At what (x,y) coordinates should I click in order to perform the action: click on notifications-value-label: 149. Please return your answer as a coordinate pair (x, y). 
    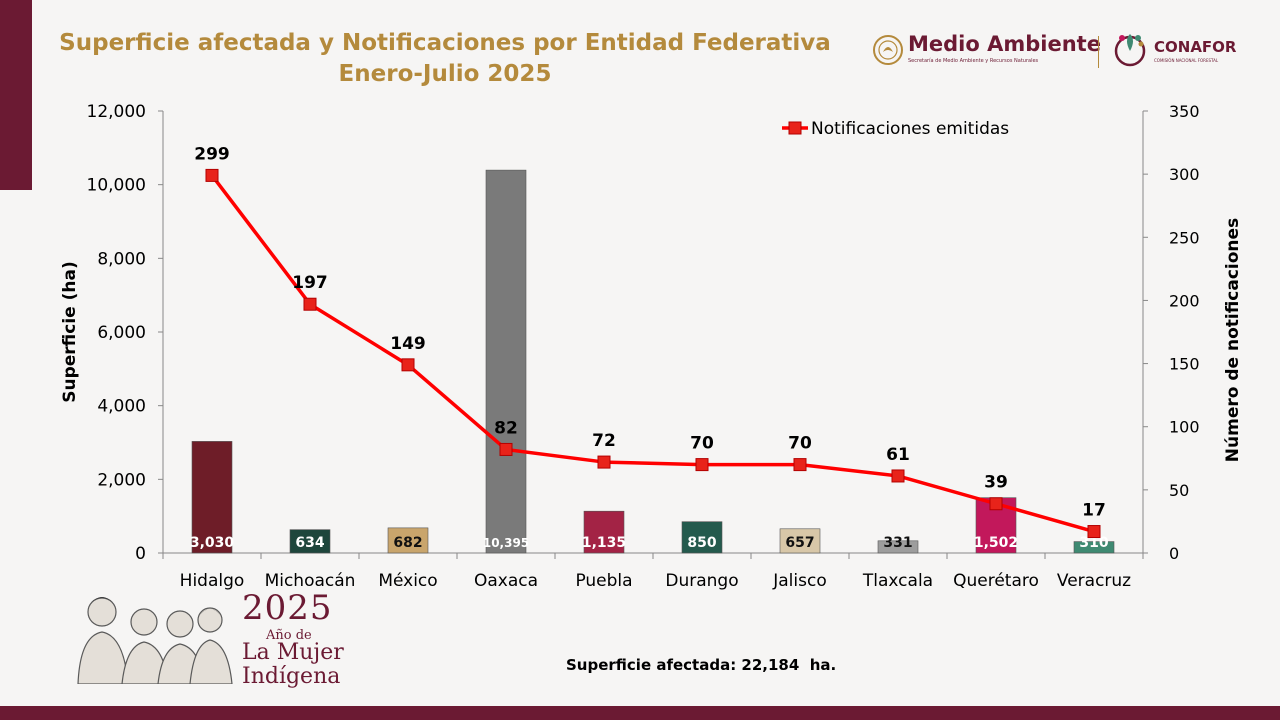
    Looking at the image, I should click on (408, 344).